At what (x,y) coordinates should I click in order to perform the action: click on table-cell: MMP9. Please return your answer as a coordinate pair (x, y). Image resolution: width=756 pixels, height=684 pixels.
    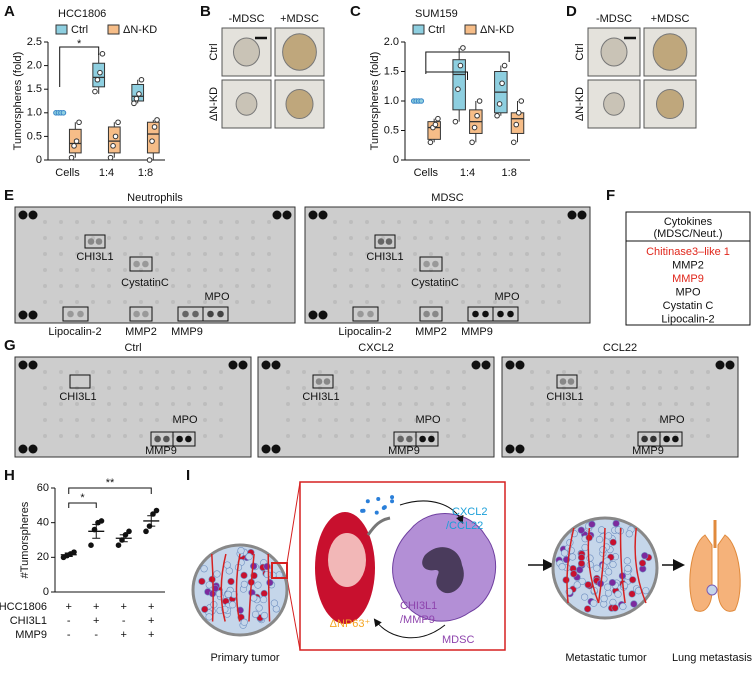
    Looking at the image, I should click on (688, 279).